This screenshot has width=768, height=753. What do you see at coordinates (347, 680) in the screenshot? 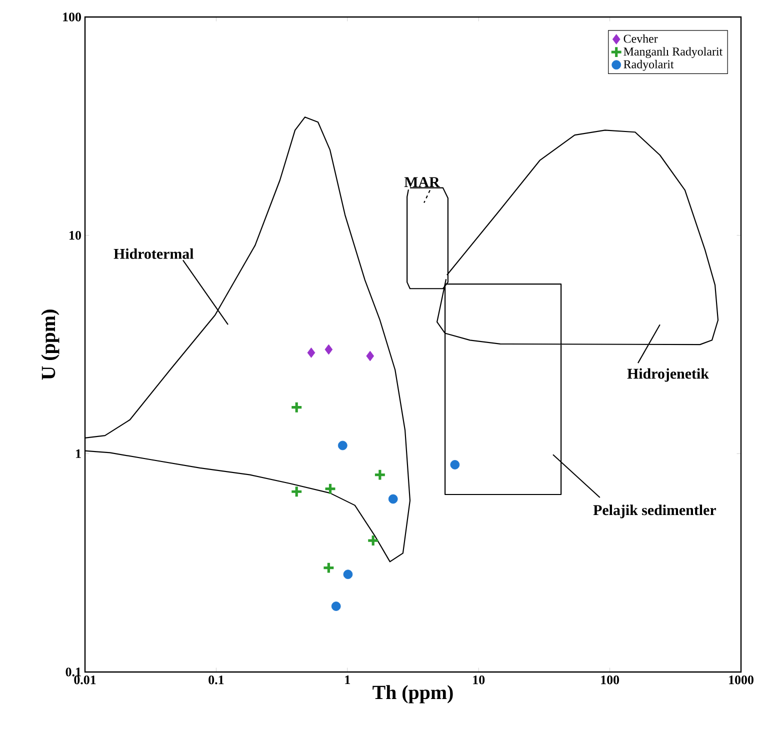
I see `x-tick-label: 1` at bounding box center [347, 680].